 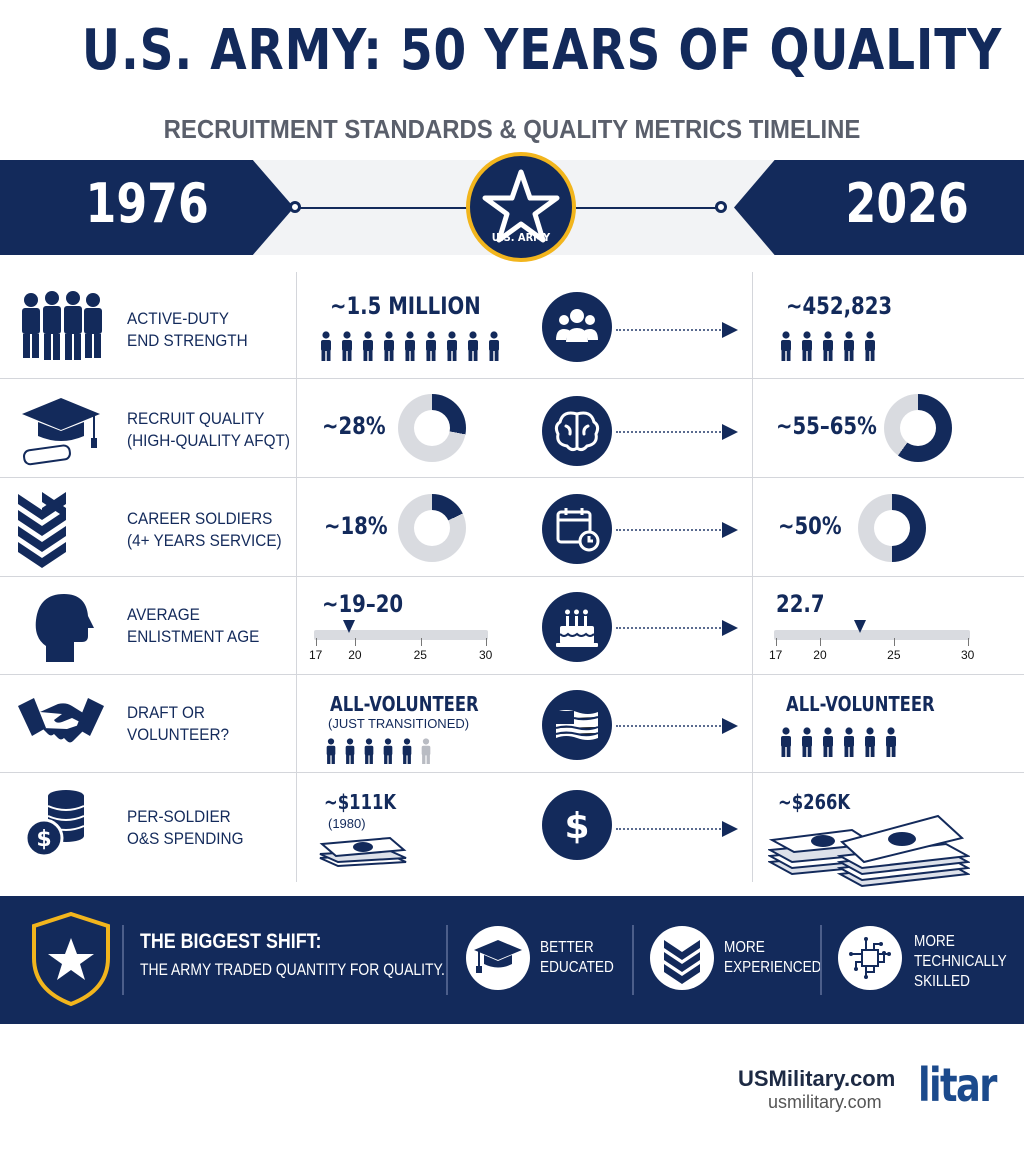 What do you see at coordinates (577, 627) in the screenshot?
I see `birthday-cake-icon` at bounding box center [577, 627].